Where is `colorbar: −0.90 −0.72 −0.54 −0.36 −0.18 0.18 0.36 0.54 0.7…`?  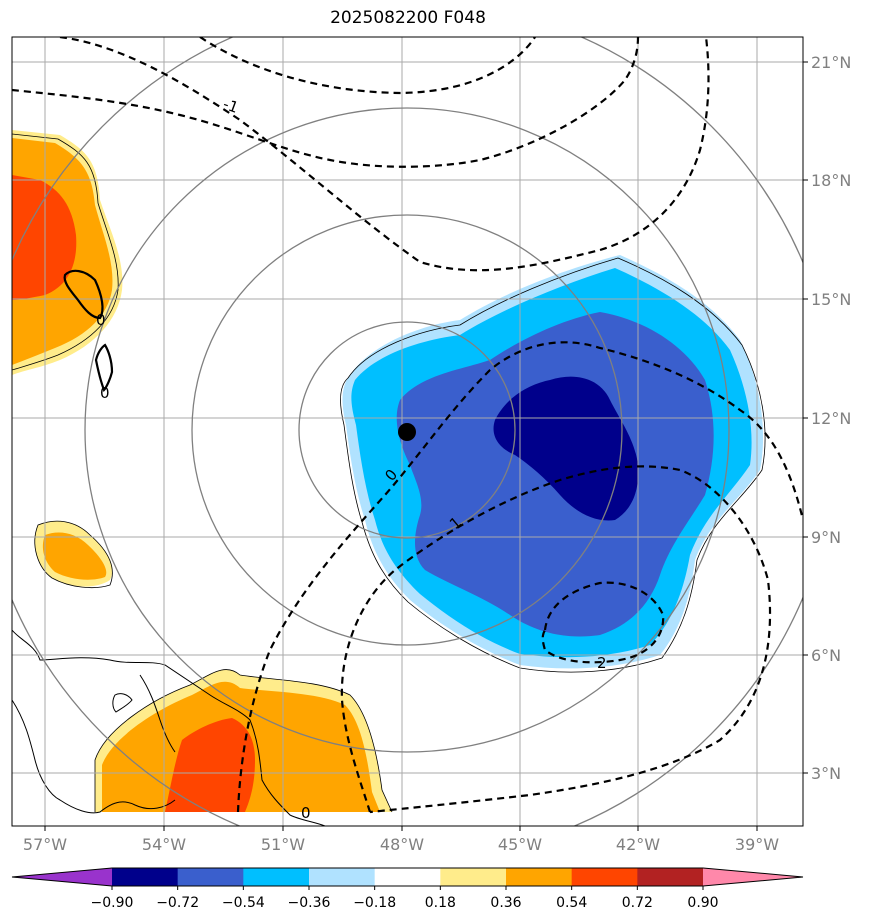
colorbar: −0.90 −0.72 −0.54 −0.36 −0.18 0.18 0.36 0.54 0.7… is located at coordinates (407, 889).